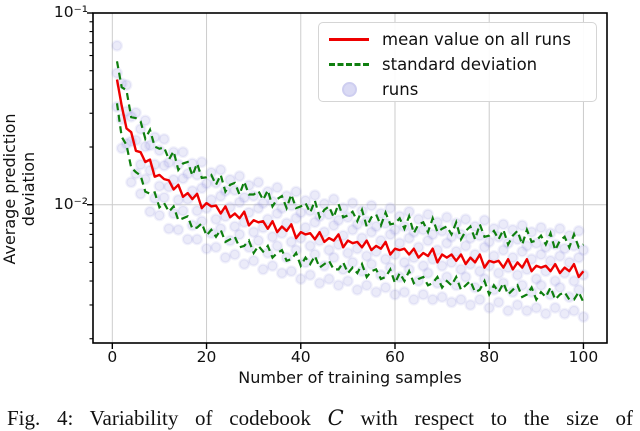 Image resolution: width=640 pixels, height=431 pixels. What do you see at coordinates (488, 418) in the screenshot?
I see `caption-text-after: with respect to the size of` at bounding box center [488, 418].